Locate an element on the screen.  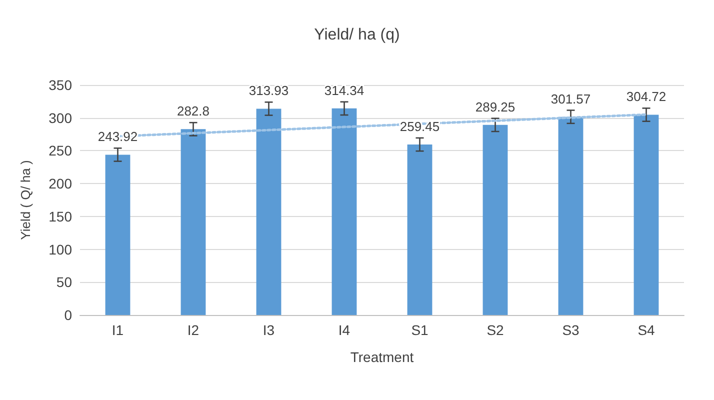
x-tick-label: I2 is located at coordinates (193, 330).